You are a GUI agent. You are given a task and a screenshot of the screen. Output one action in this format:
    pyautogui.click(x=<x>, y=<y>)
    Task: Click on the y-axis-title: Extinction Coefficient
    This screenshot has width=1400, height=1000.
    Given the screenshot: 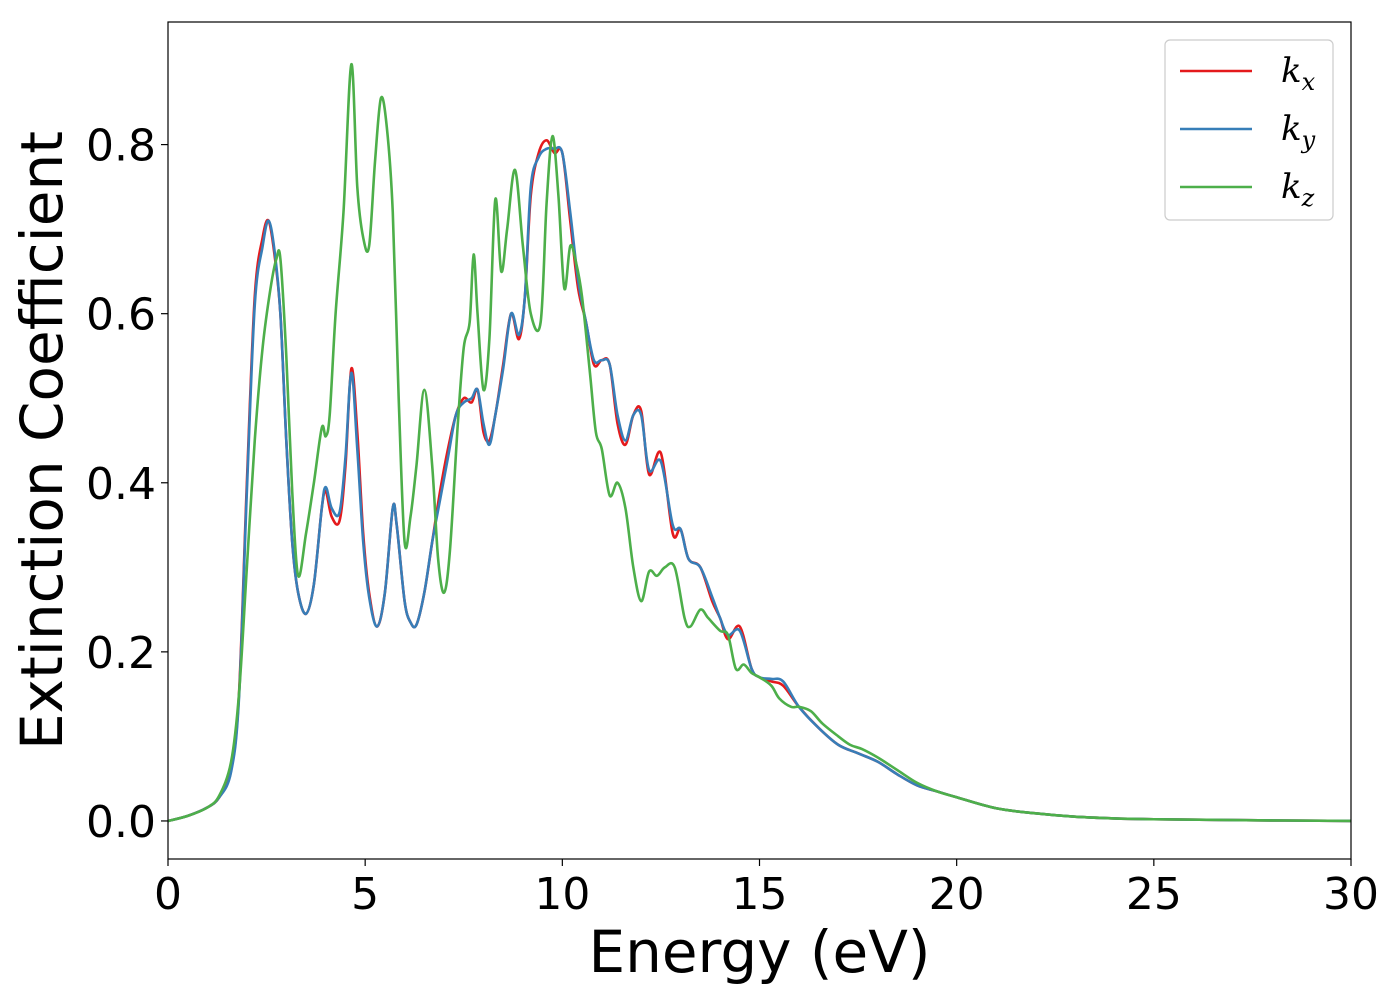 What is the action you would take?
    pyautogui.click(x=42, y=440)
    